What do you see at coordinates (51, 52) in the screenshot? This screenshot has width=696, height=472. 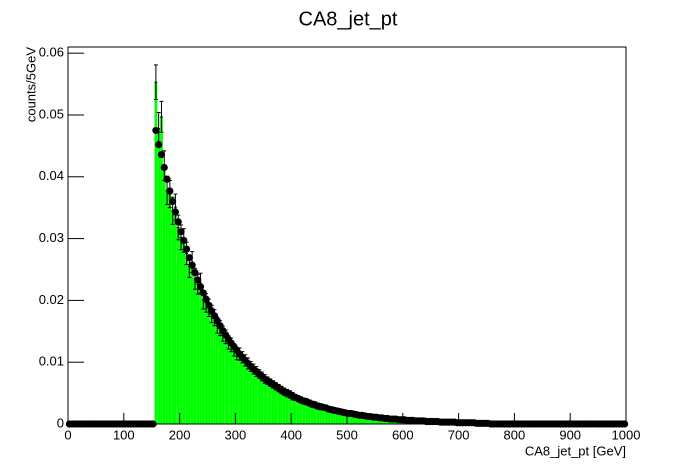 I see `y-tick-label: 0.06` at bounding box center [51, 52].